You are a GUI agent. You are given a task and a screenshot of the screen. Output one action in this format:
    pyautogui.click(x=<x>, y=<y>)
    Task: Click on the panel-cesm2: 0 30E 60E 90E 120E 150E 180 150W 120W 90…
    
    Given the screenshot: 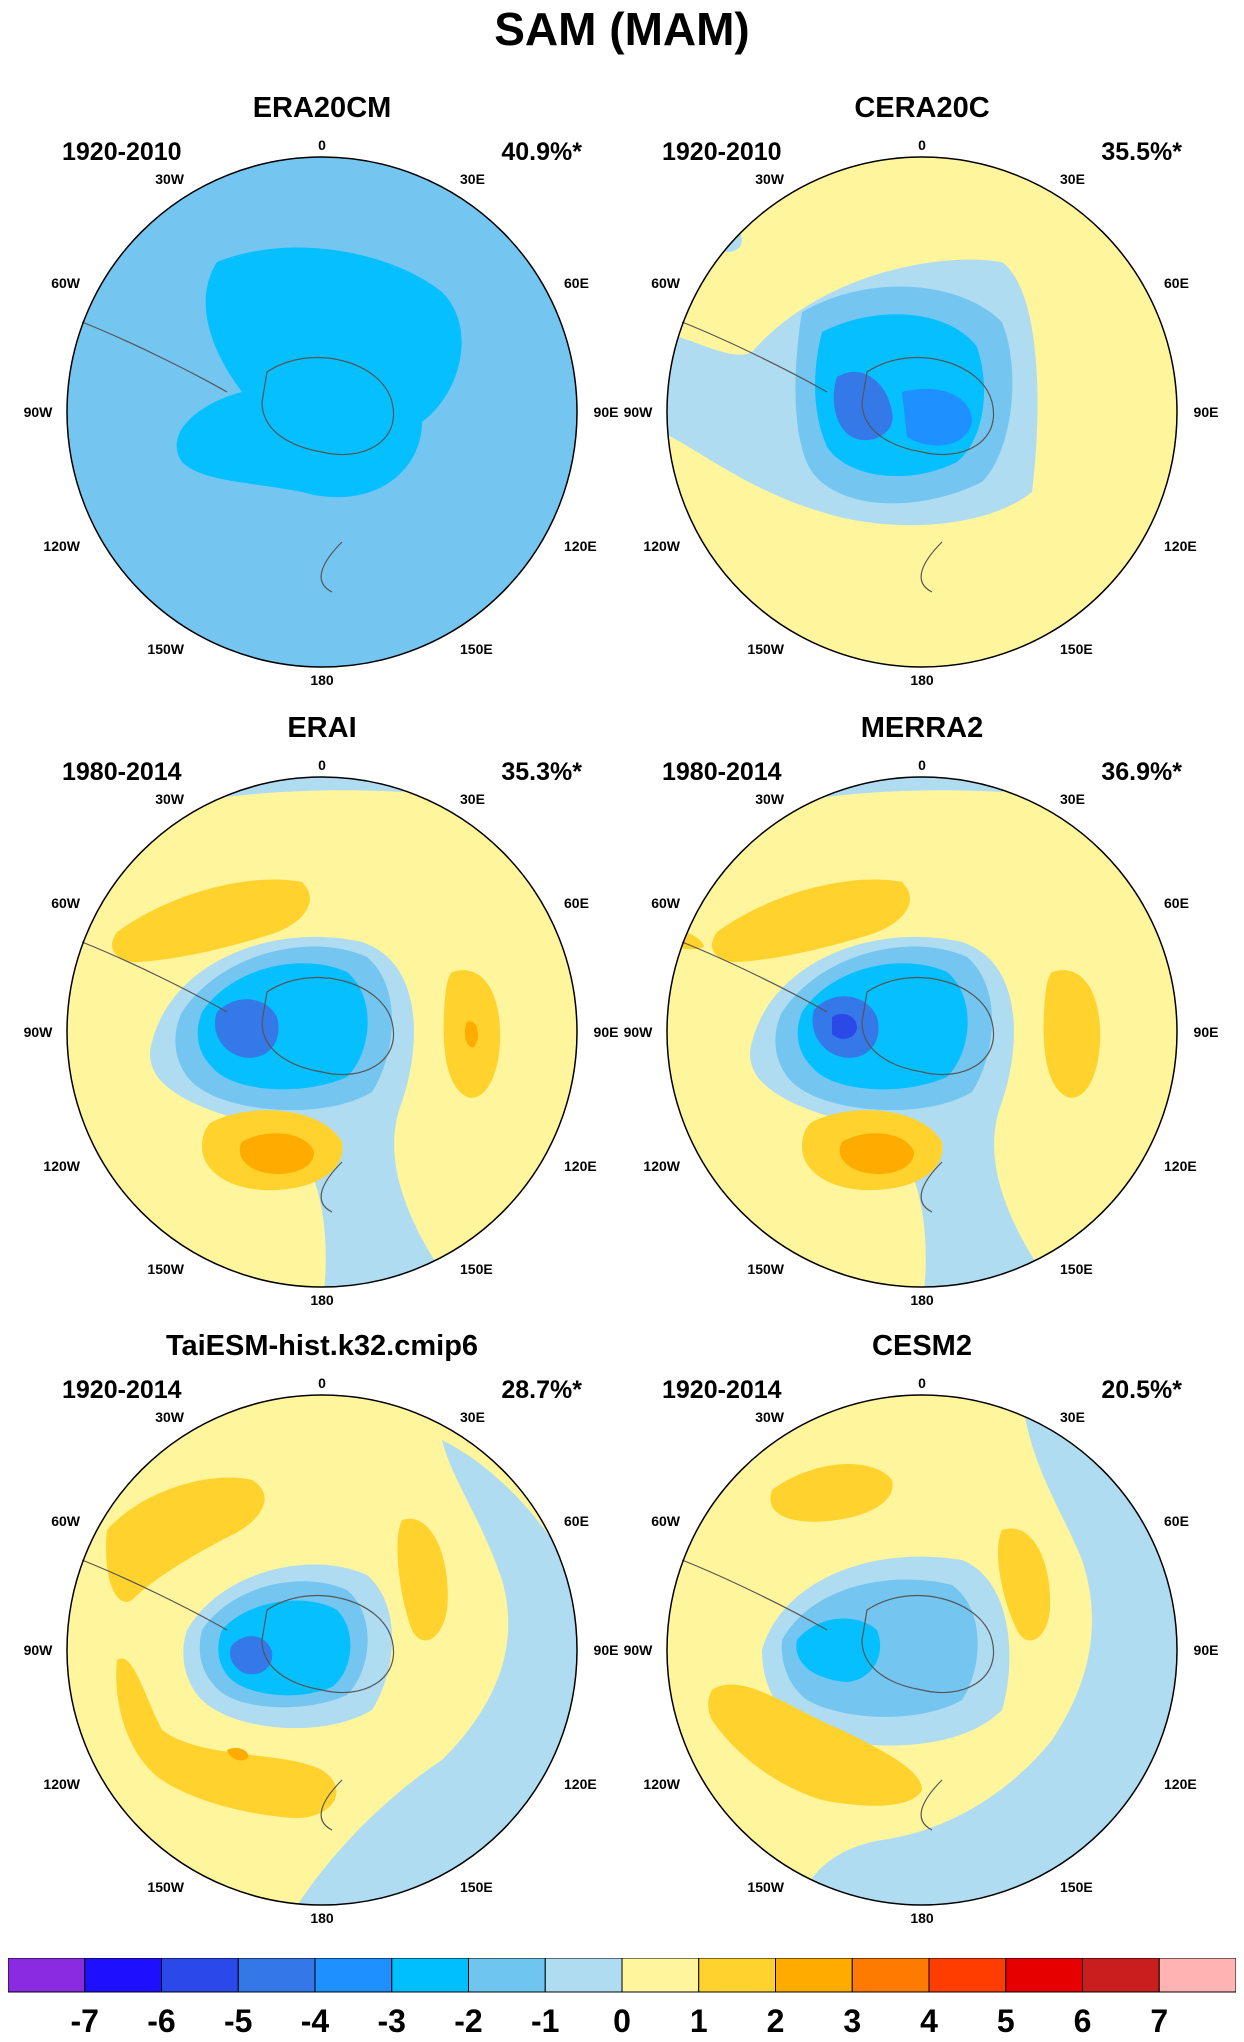 What is the action you would take?
    pyautogui.click(x=922, y=1640)
    